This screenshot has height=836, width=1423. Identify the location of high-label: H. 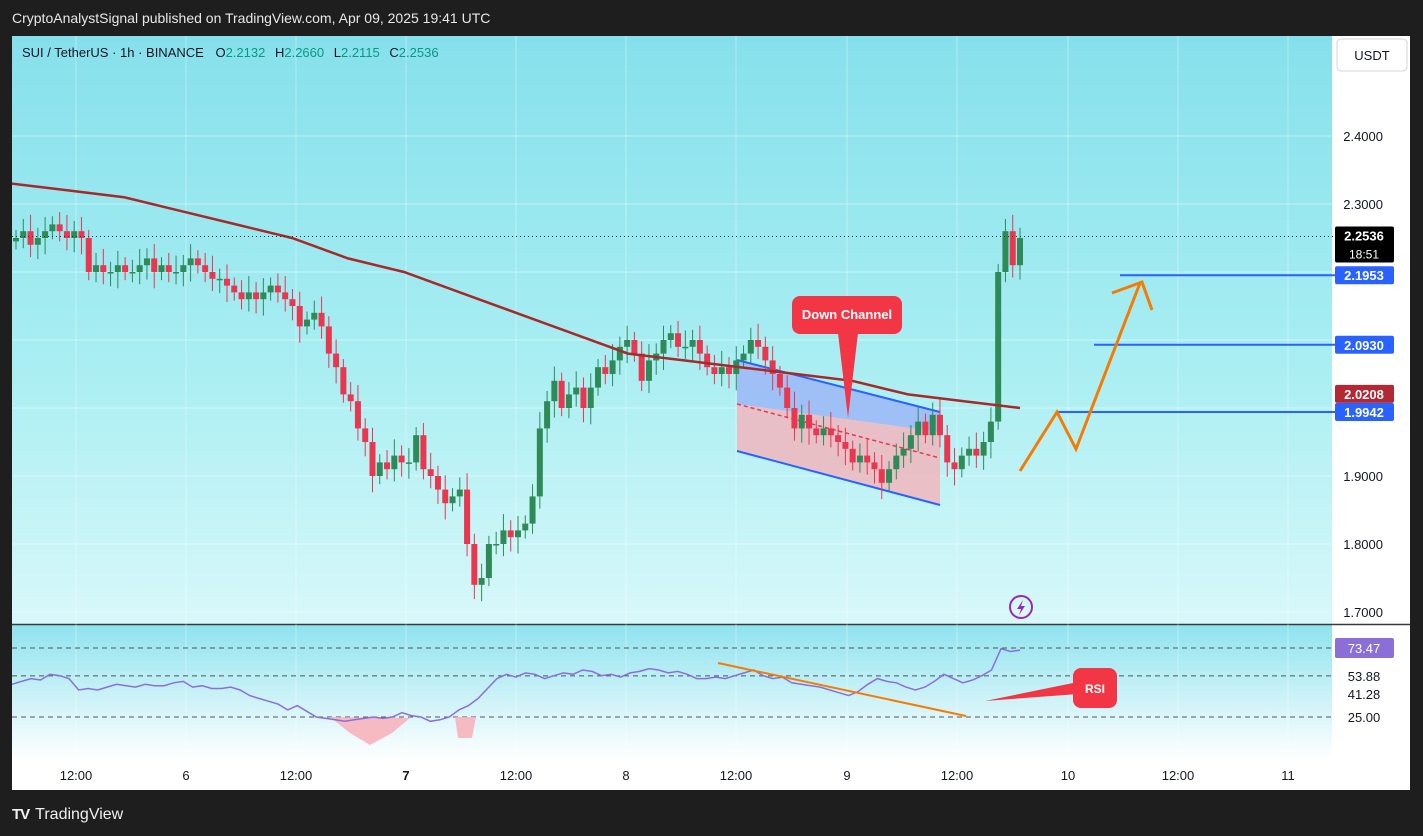
(279, 52).